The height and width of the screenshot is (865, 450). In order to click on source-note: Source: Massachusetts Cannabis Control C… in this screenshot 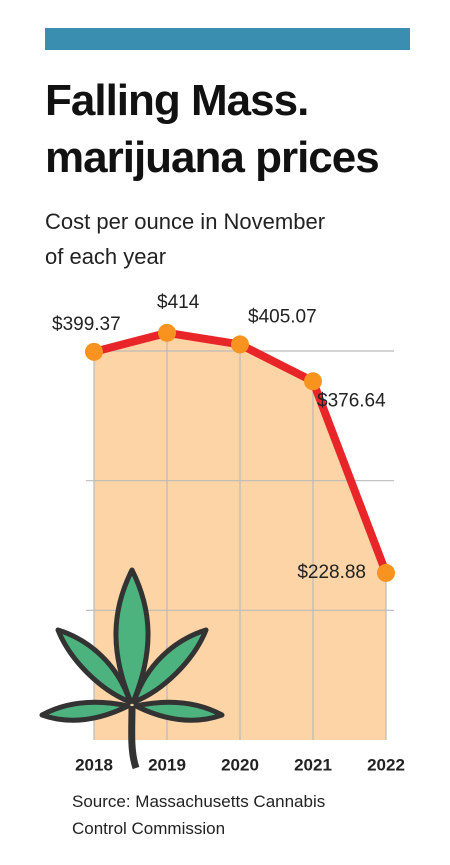, I will do `click(199, 815)`.